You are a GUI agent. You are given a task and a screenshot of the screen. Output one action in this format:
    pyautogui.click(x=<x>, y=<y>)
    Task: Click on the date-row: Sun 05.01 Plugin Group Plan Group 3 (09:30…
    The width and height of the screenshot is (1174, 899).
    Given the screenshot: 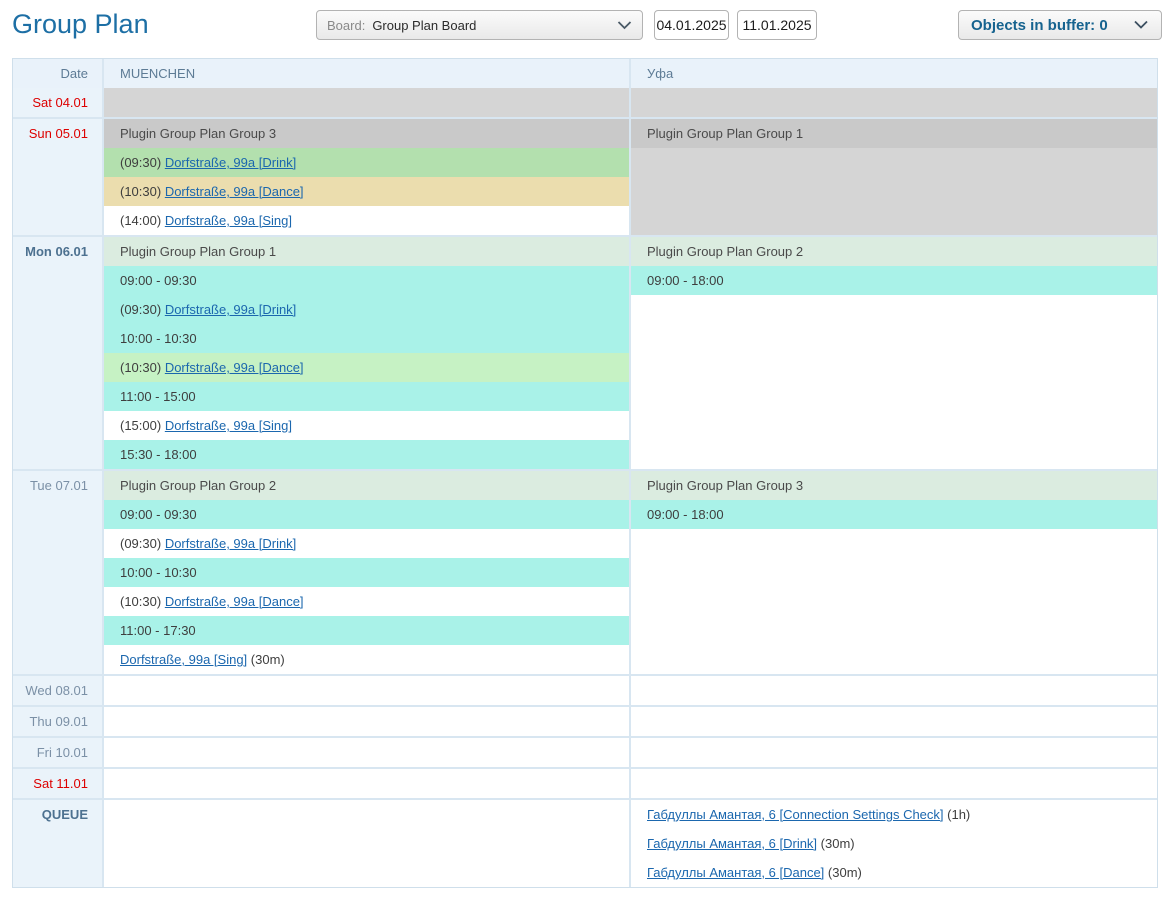 What is the action you would take?
    pyautogui.click(x=585, y=176)
    